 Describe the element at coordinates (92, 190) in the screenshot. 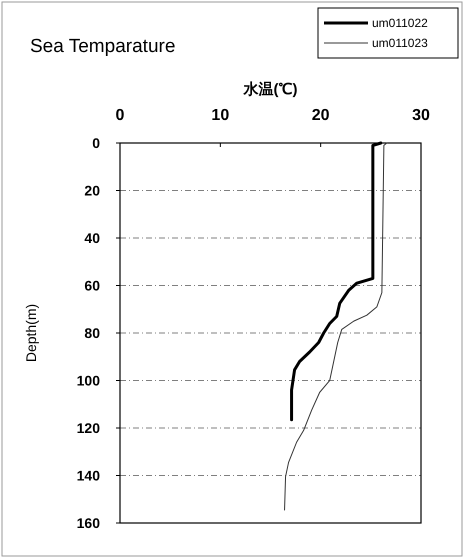

I see `y-tick-label: 20` at that location.